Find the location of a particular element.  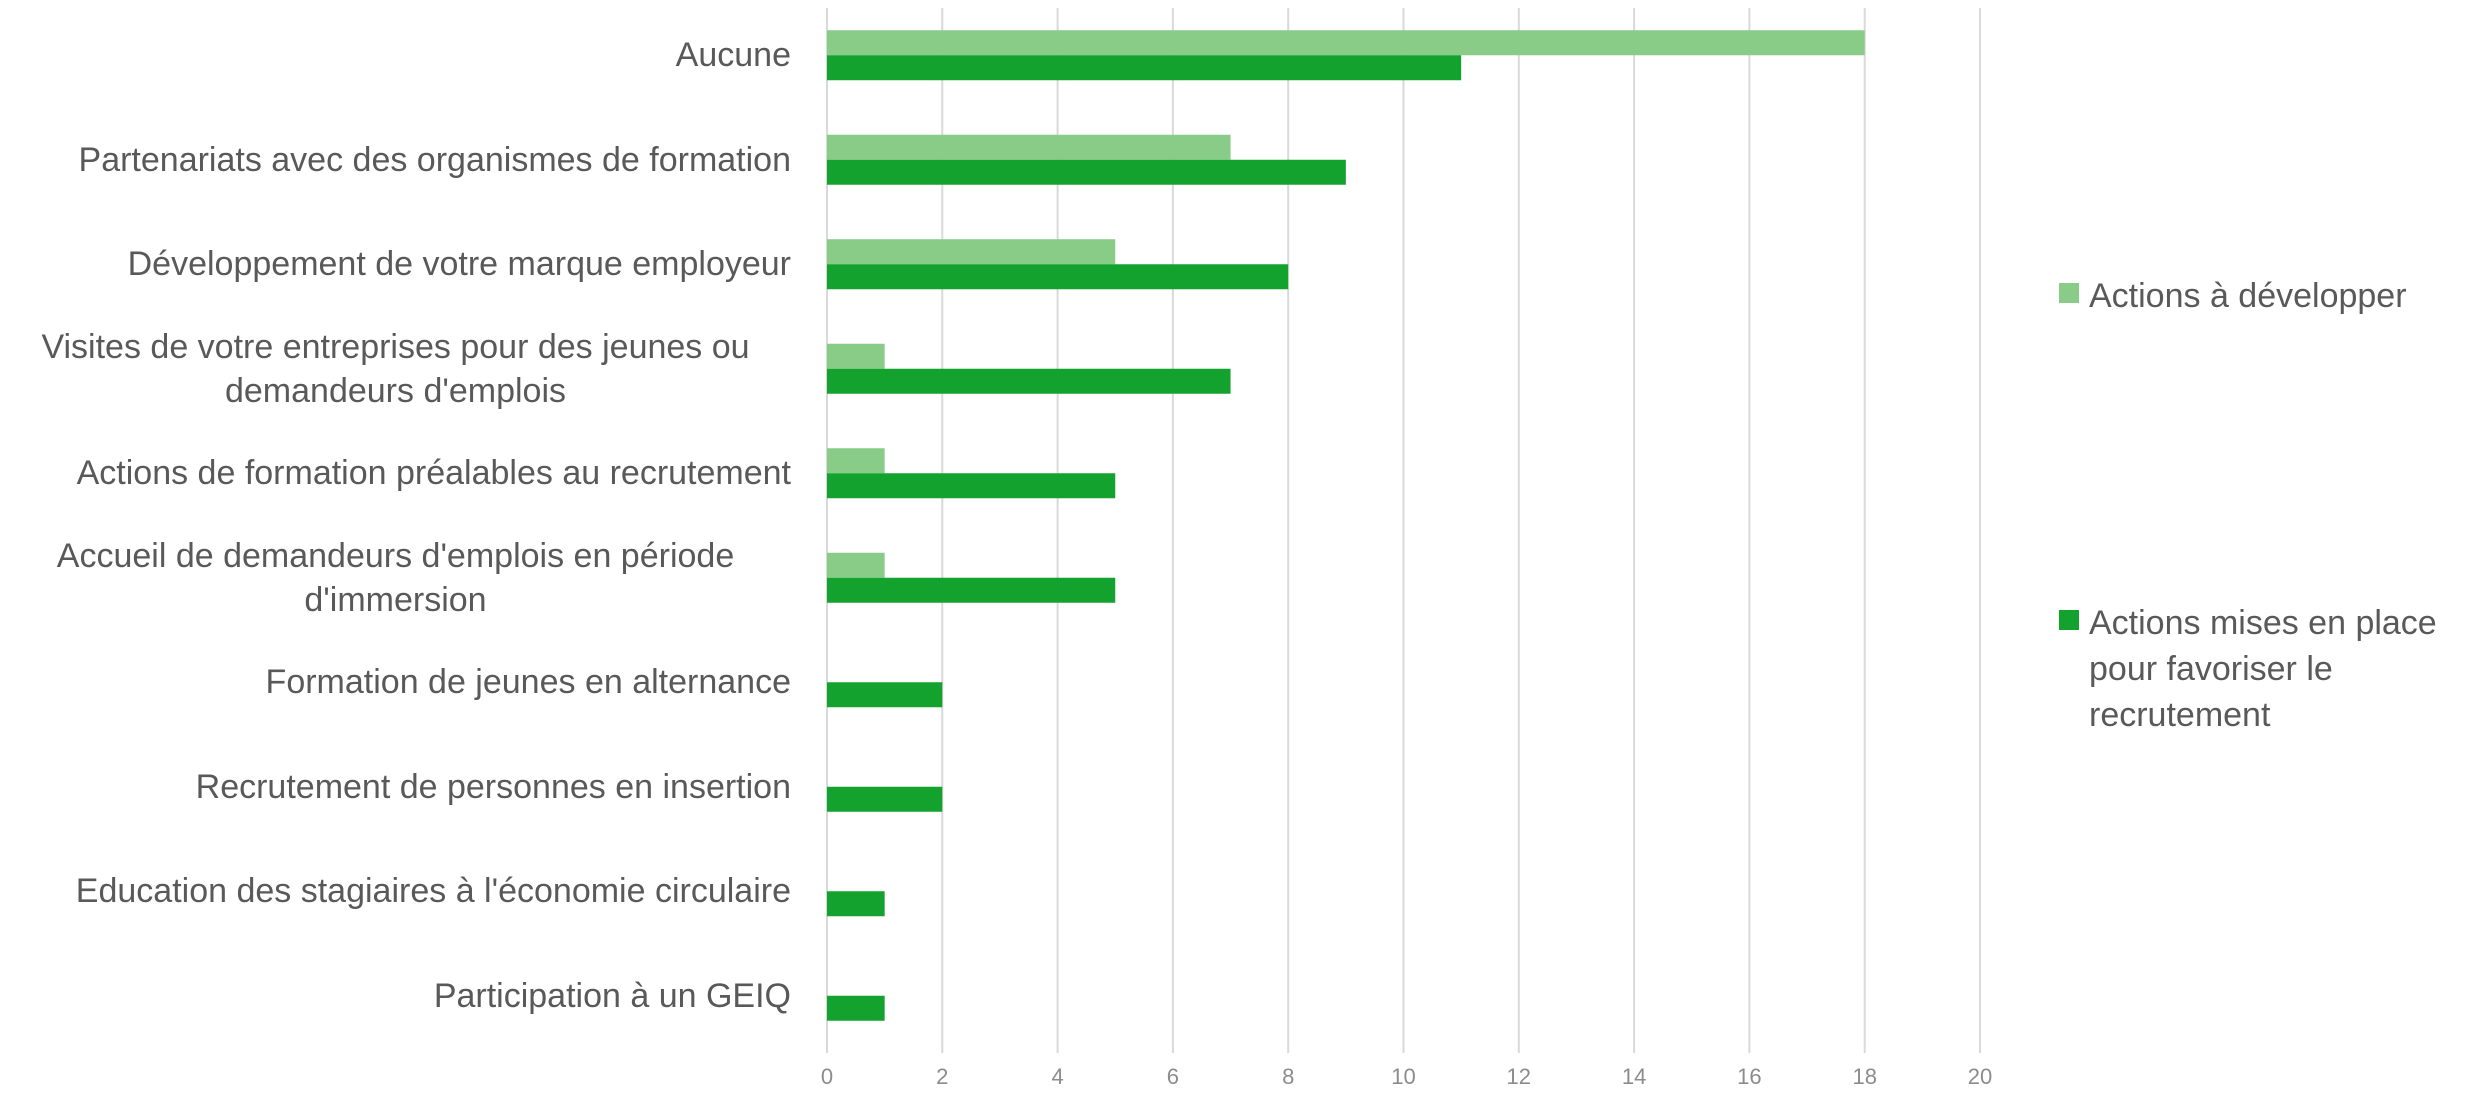

category-label: Aucune is located at coordinates (733, 55).